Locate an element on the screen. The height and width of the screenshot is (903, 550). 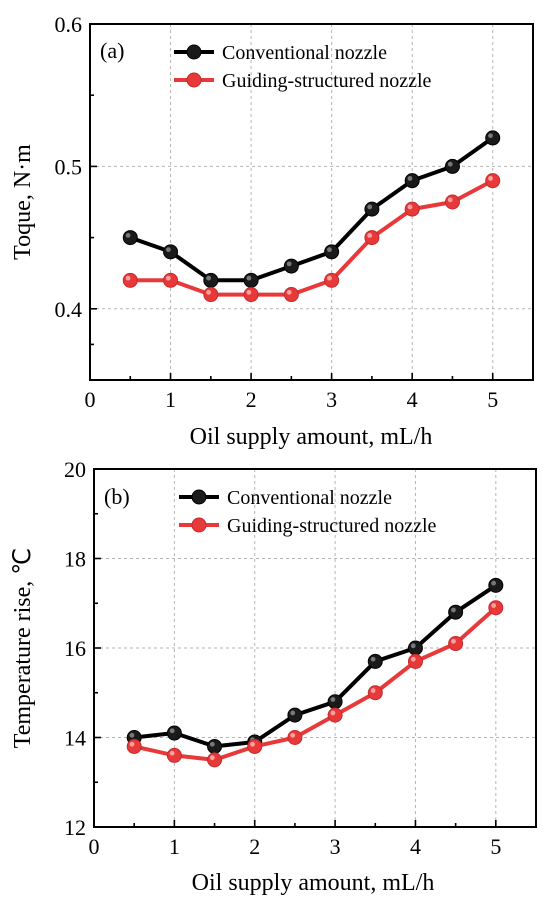
y-tick-label: 12 is located at coordinates (75, 827).